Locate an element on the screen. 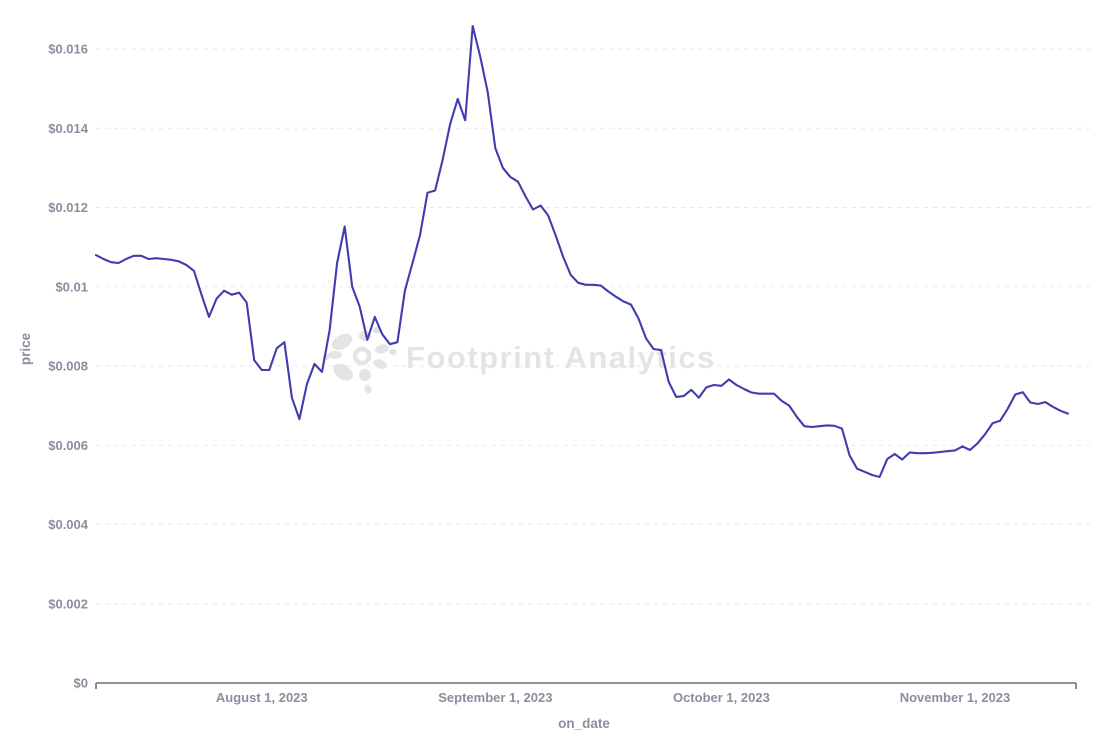  y-tick-label: $0.01 is located at coordinates (71, 286).